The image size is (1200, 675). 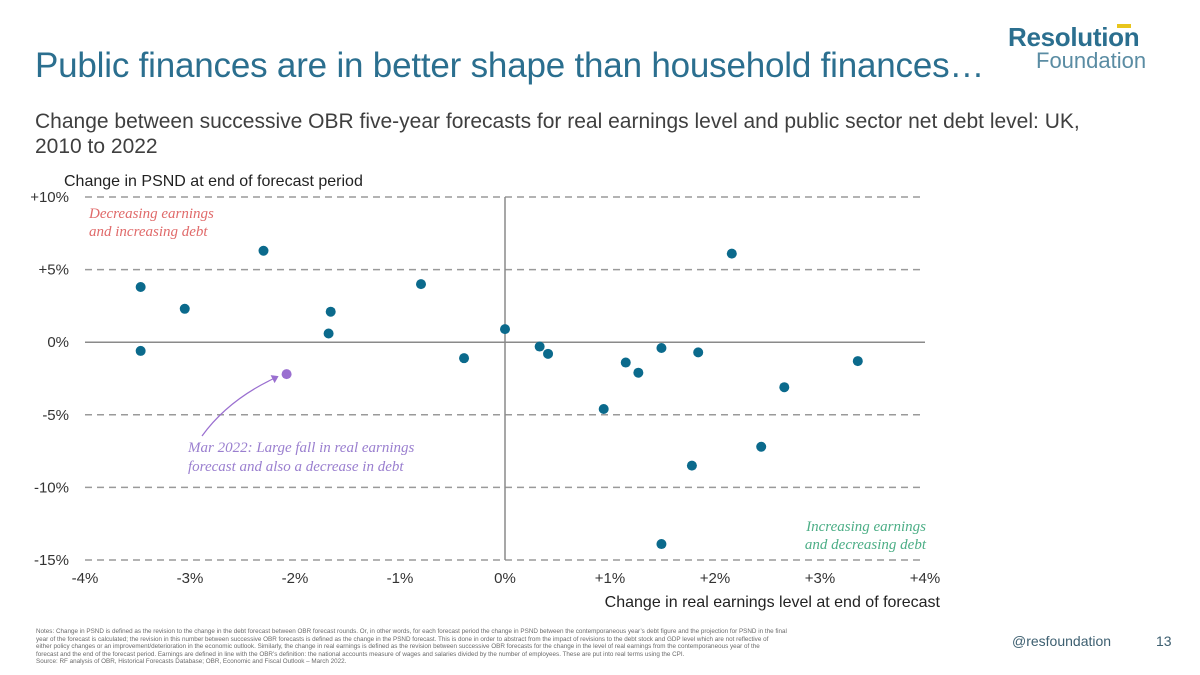 What do you see at coordinates (85, 578) in the screenshot?
I see `x-tick-label: -4%` at bounding box center [85, 578].